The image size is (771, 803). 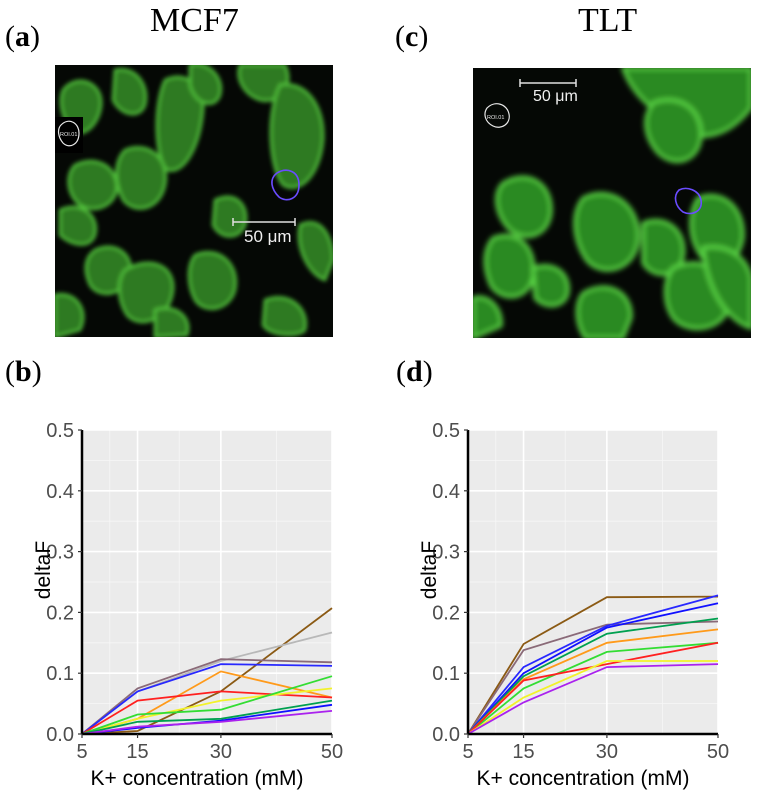 I want to click on roi-outline-mcf7: ROI.01, so click(x=177, y=159).